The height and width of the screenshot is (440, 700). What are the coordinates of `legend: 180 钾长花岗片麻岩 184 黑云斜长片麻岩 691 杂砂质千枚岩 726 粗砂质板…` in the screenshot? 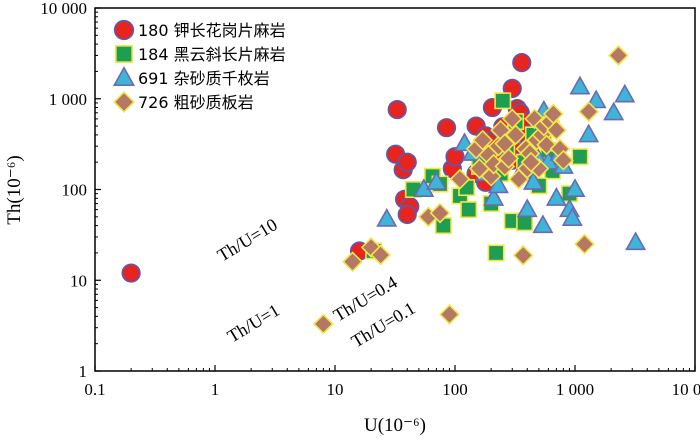 It's located at (208, 66).